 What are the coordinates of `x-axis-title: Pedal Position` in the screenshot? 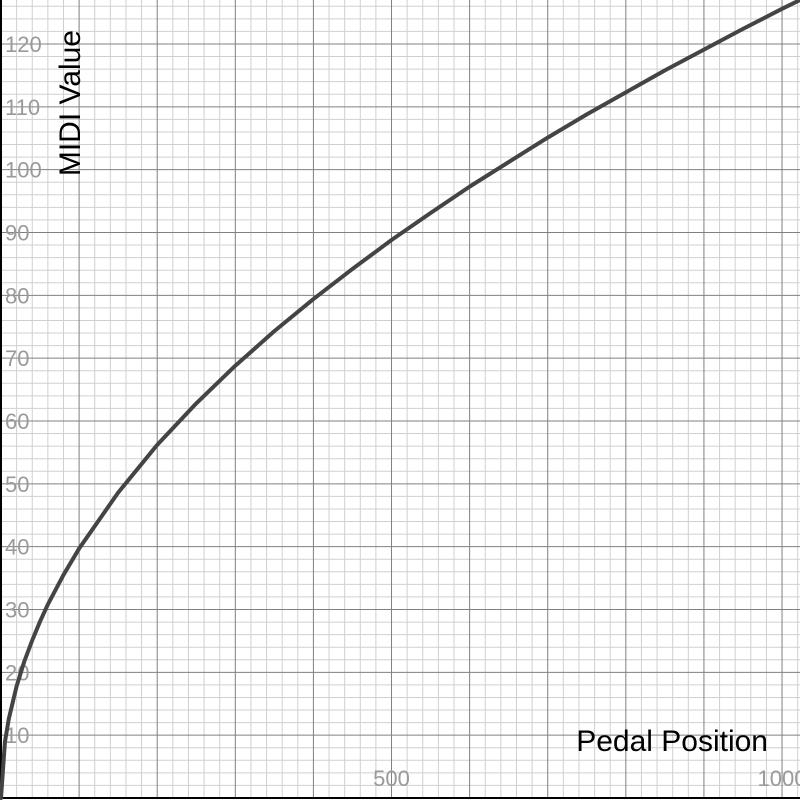 It's located at (672, 741).